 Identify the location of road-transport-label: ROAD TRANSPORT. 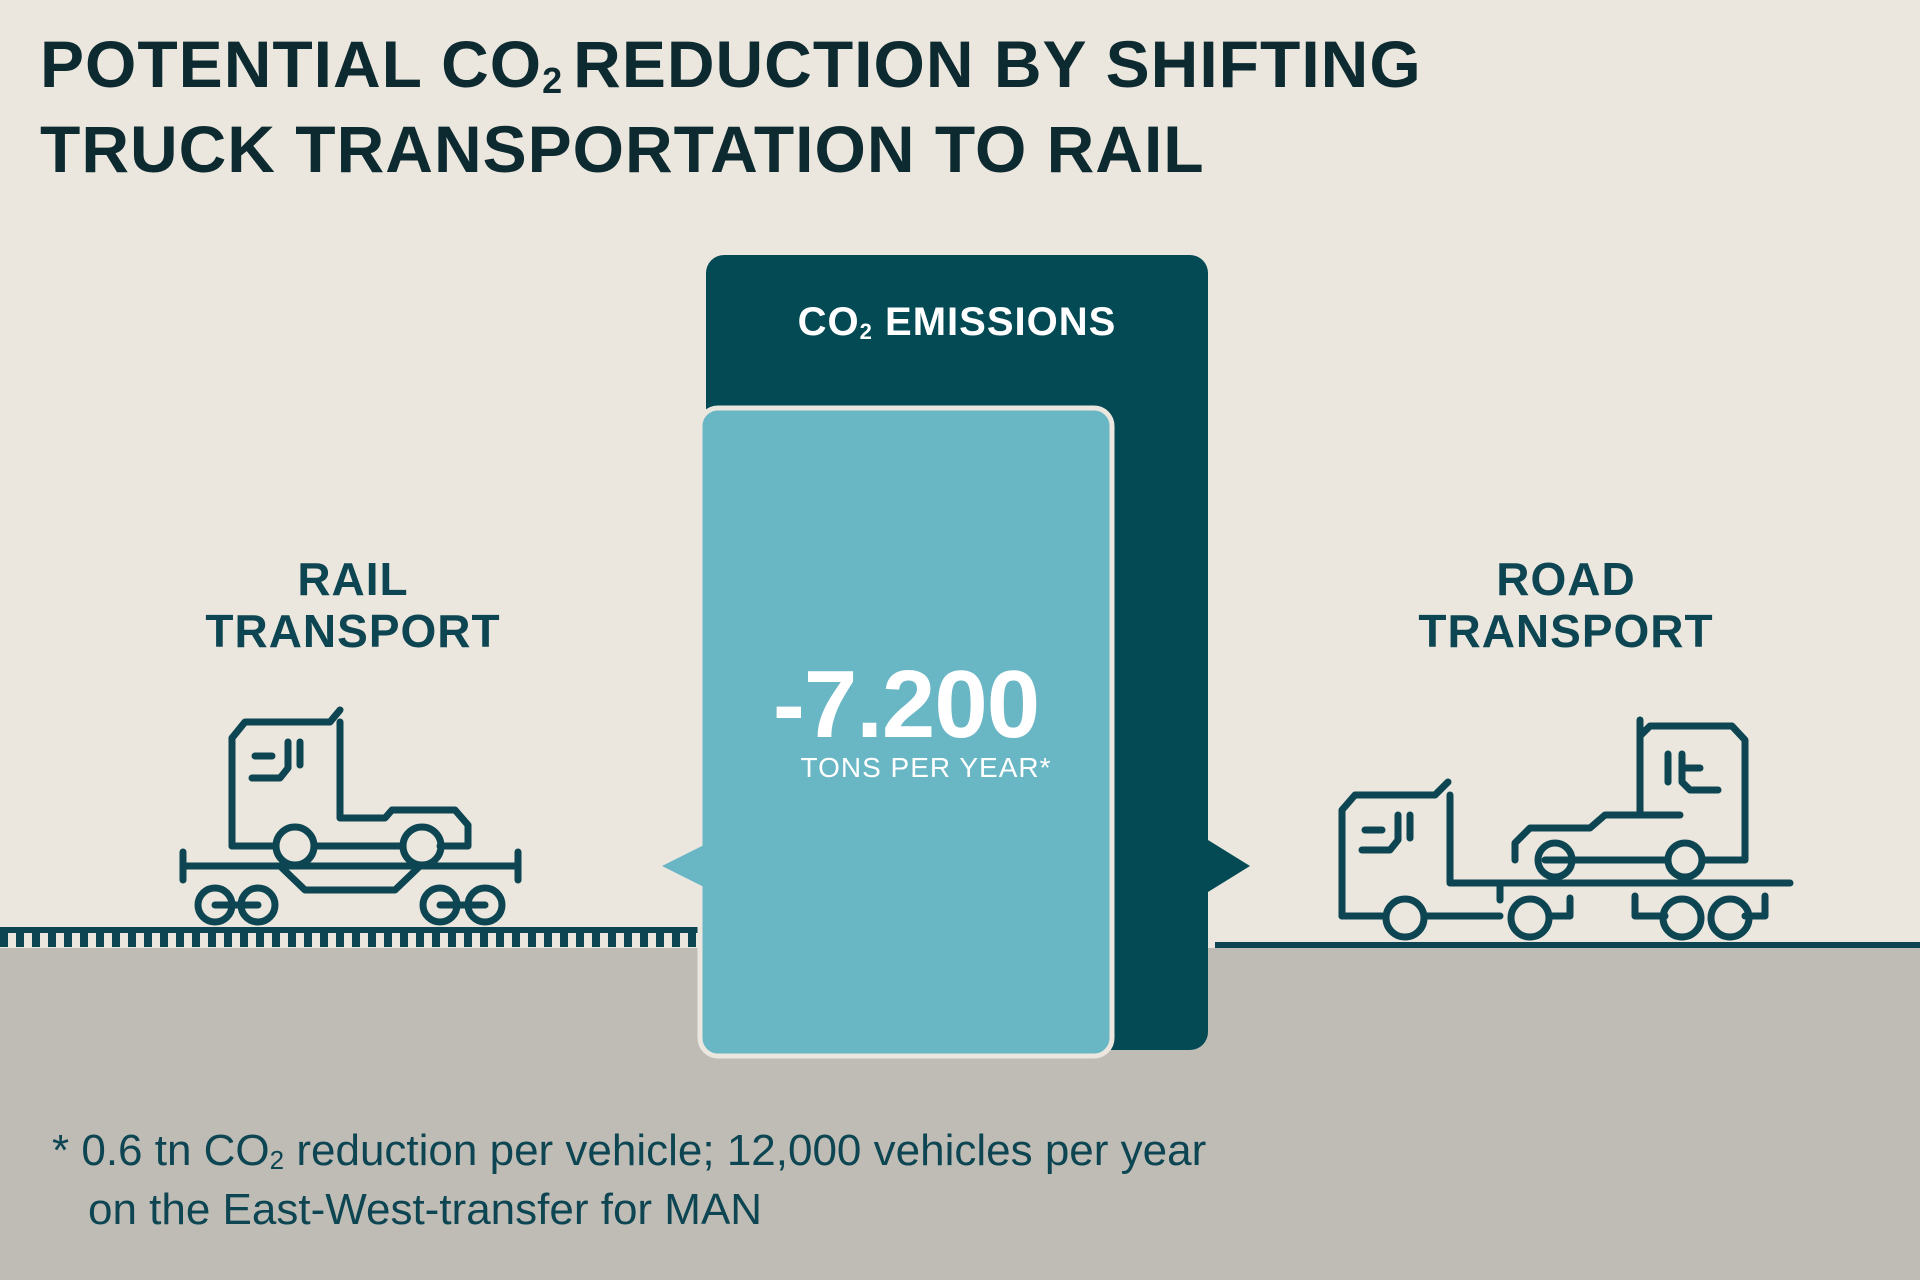
(1566, 605).